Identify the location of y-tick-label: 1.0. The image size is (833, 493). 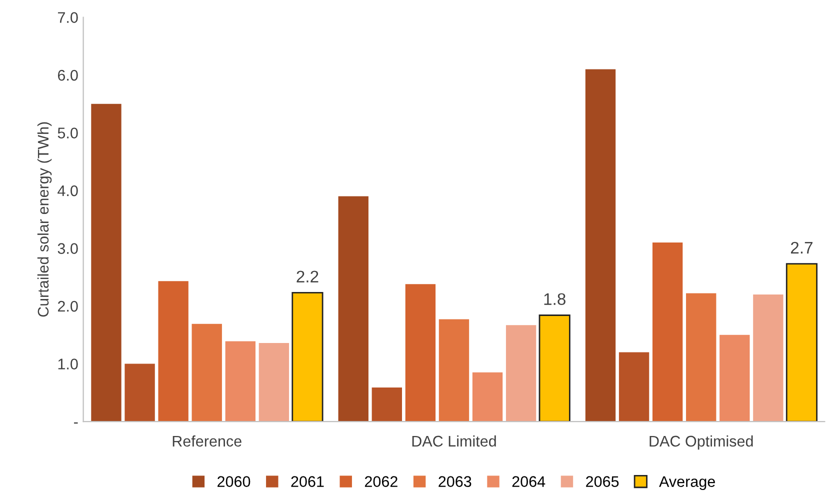
(68, 364).